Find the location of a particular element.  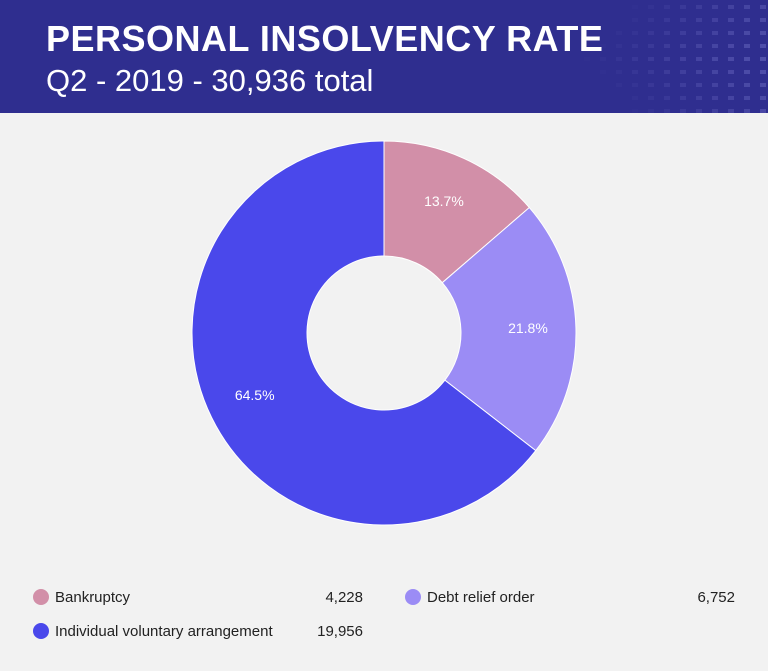

legend-item-individual-voluntary-arrangement: Individual voluntary arrangement 19,956 is located at coordinates (198, 633).